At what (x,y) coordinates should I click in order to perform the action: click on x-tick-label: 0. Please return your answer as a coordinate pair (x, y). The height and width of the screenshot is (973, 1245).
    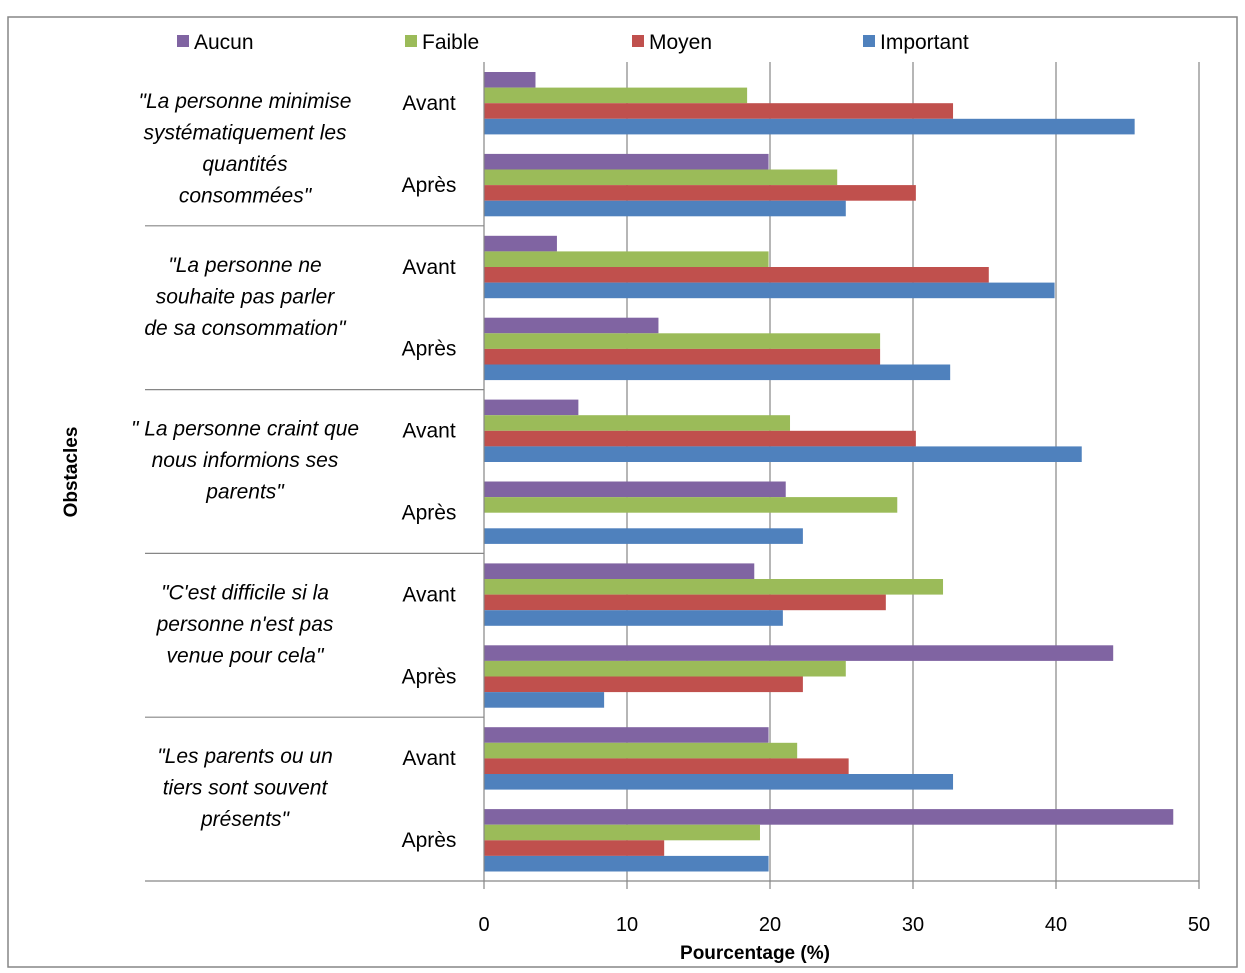
    Looking at the image, I should click on (483, 925).